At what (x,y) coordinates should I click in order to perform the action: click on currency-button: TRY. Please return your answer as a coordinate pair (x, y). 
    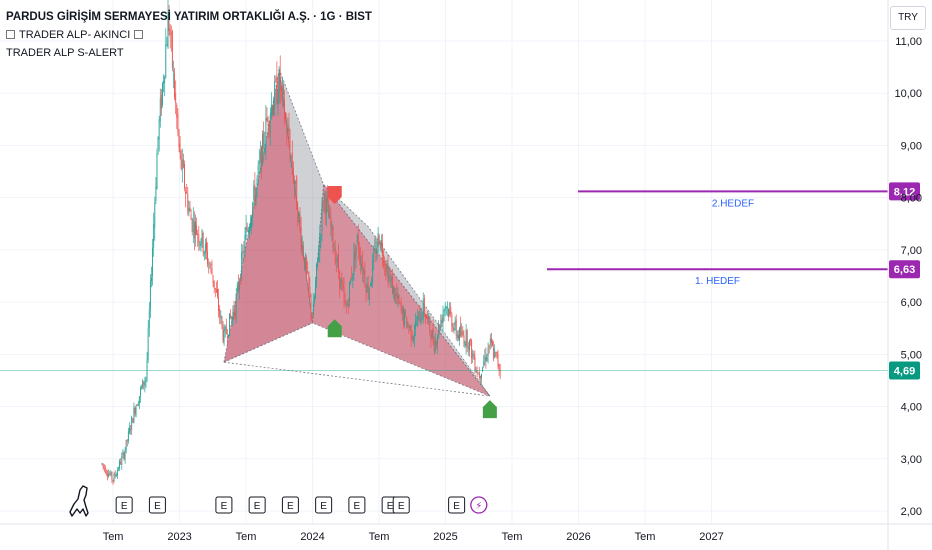
    Looking at the image, I should click on (908, 18).